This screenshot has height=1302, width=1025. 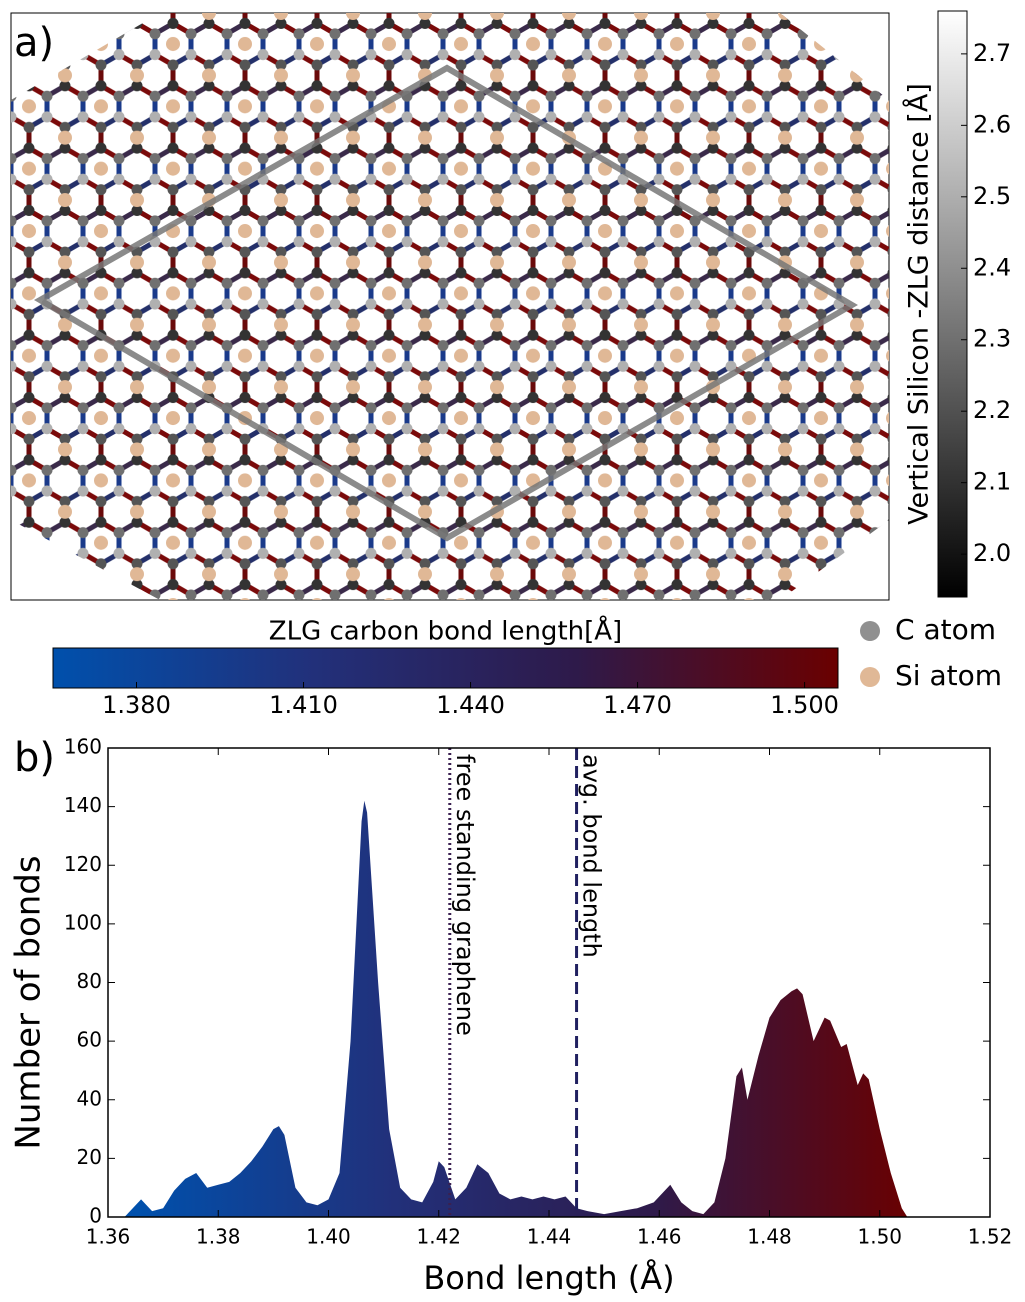 What do you see at coordinates (438, 1237) in the screenshot?
I see `x-tick-label: 1.42` at bounding box center [438, 1237].